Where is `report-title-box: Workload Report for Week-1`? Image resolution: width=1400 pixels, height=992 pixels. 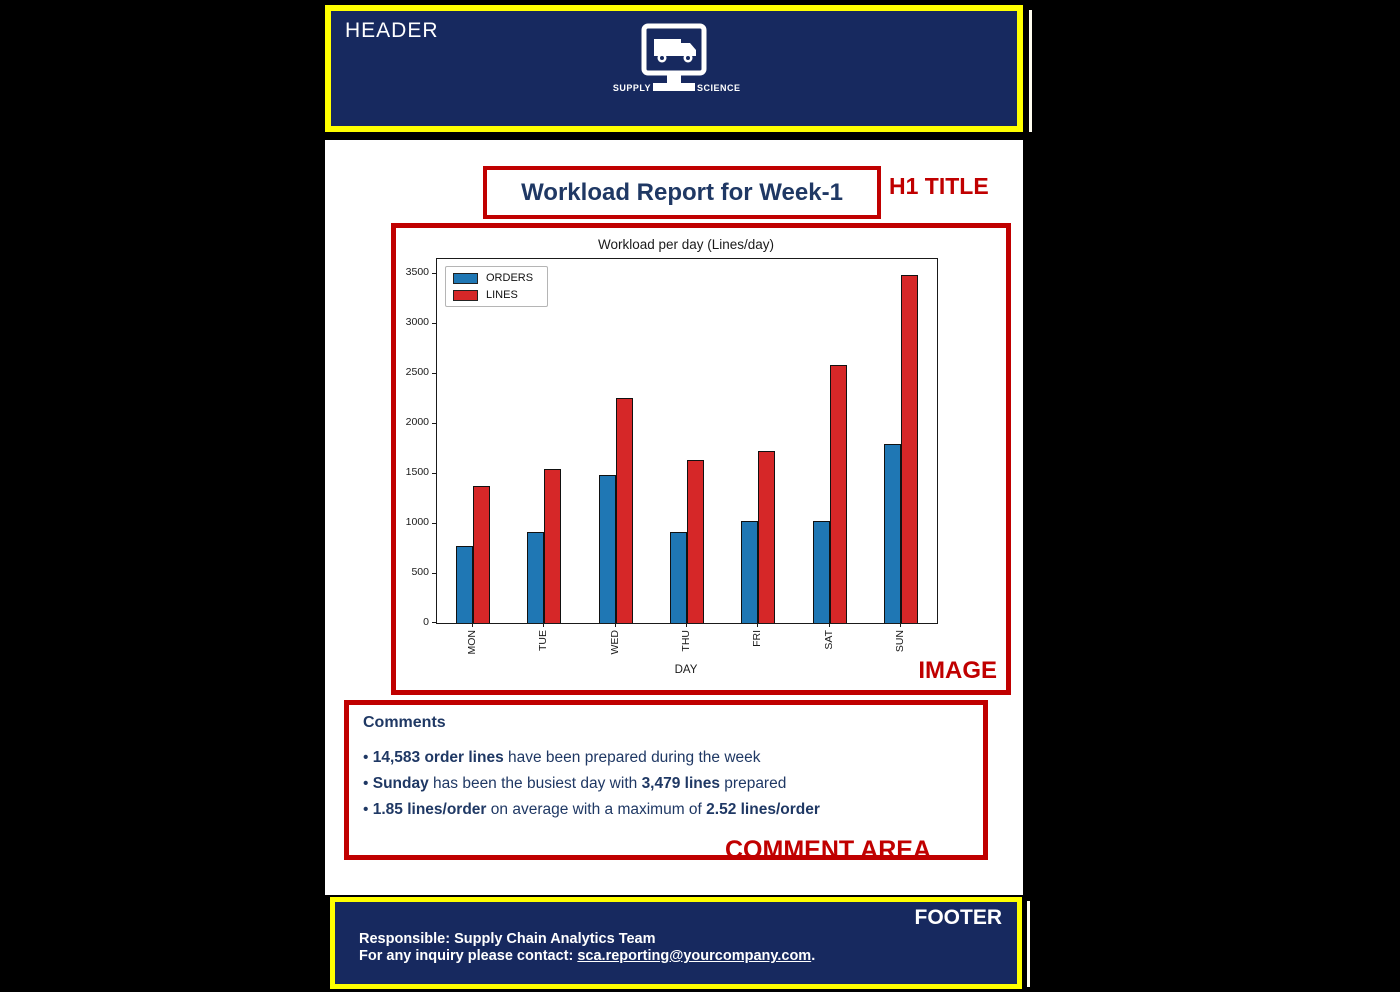 report-title-box: Workload Report for Week-1 is located at coordinates (682, 192).